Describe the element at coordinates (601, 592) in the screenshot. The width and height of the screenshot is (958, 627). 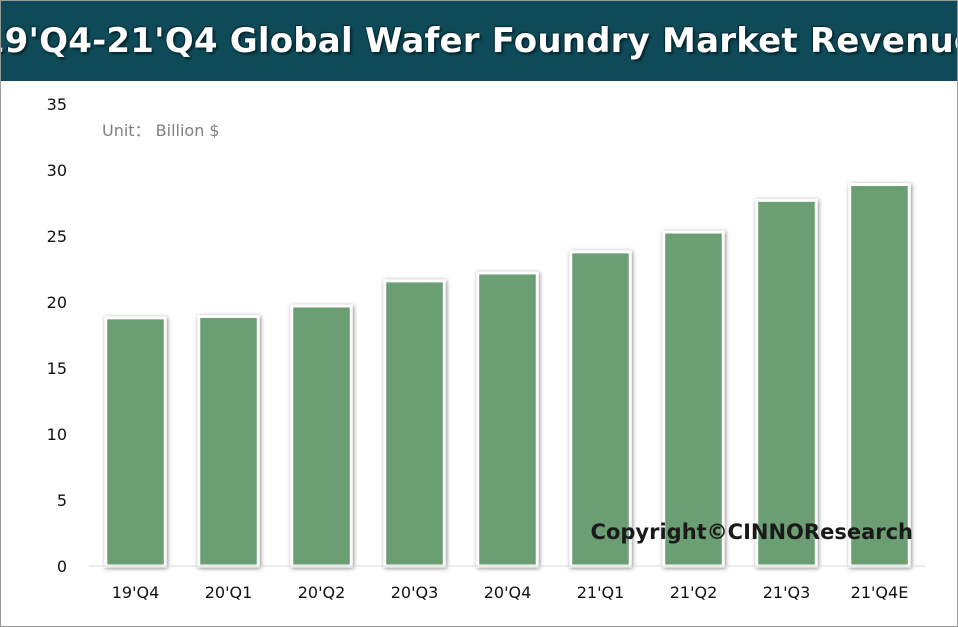
I see `x-tick-label: 21'Q1` at that location.